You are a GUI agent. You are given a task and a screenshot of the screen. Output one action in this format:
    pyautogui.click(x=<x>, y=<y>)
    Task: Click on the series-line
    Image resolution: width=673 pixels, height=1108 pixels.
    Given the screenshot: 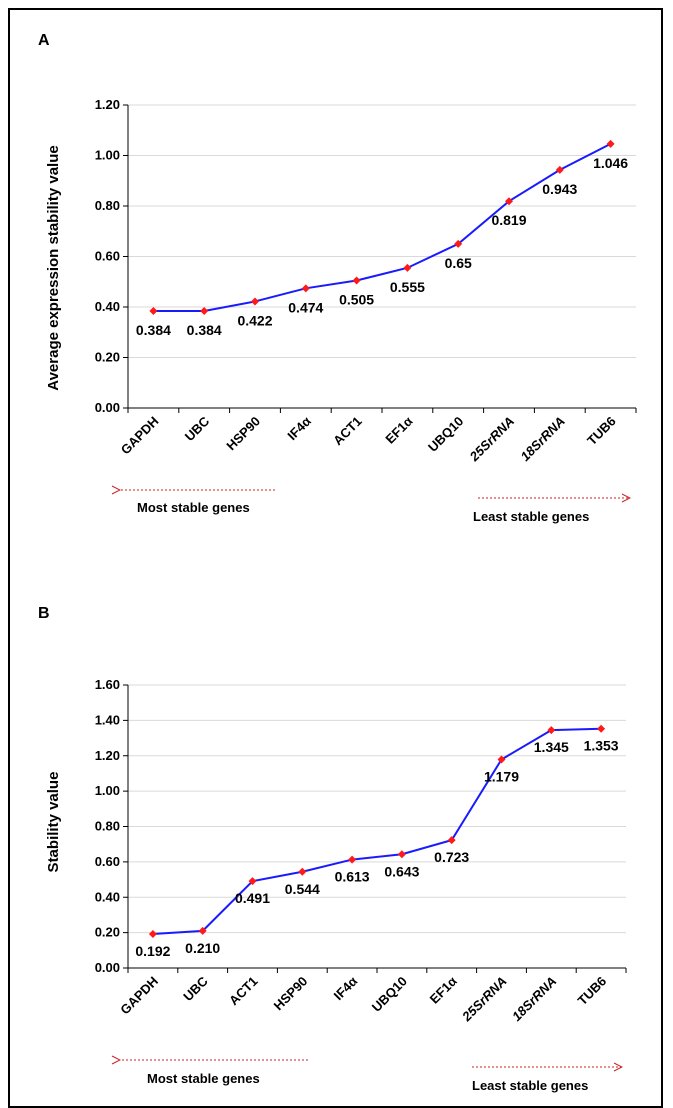 What is the action you would take?
    pyautogui.click(x=377, y=831)
    